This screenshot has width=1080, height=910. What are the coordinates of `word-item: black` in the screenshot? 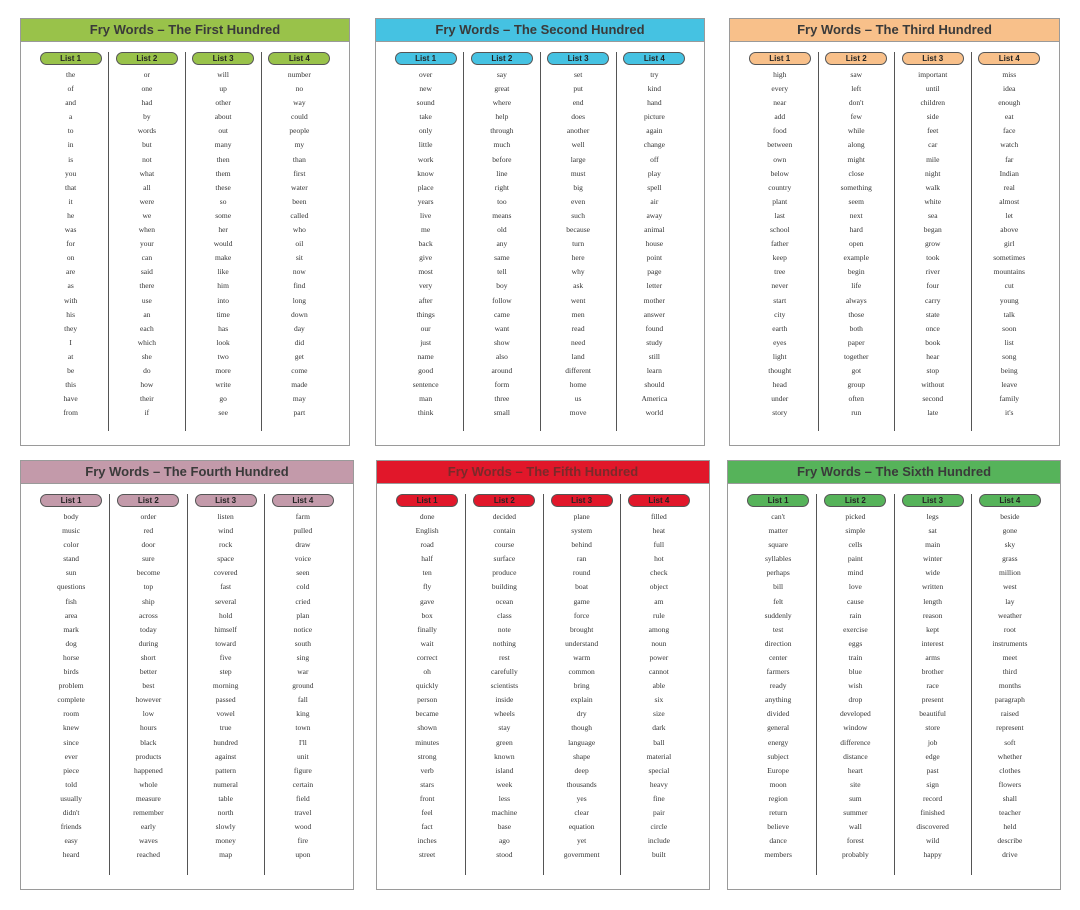 It's located at (148, 742).